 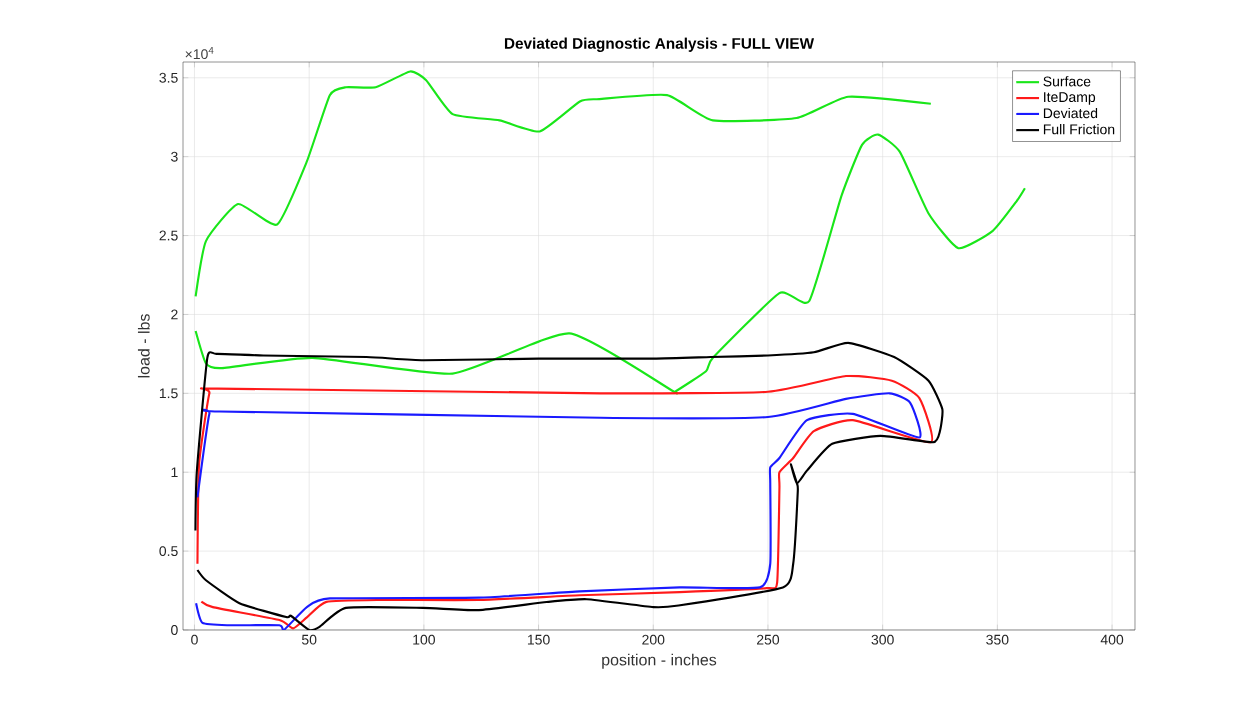 What do you see at coordinates (1070, 113) in the screenshot?
I see `legend-label: Deviated` at bounding box center [1070, 113].